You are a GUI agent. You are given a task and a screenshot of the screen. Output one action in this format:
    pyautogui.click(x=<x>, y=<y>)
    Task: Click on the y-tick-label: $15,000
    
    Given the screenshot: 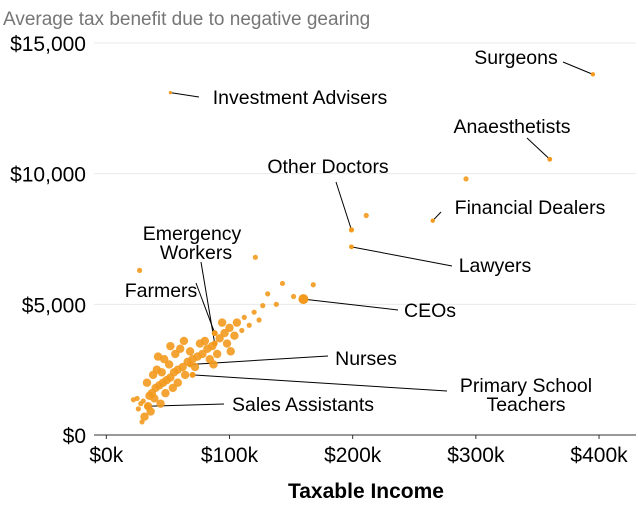 What is the action you would take?
    pyautogui.click(x=48, y=44)
    